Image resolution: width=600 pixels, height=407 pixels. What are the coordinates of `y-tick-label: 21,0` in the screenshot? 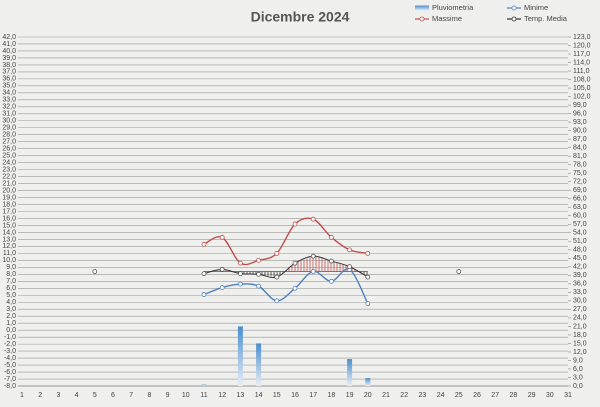 It's located at (9, 183).